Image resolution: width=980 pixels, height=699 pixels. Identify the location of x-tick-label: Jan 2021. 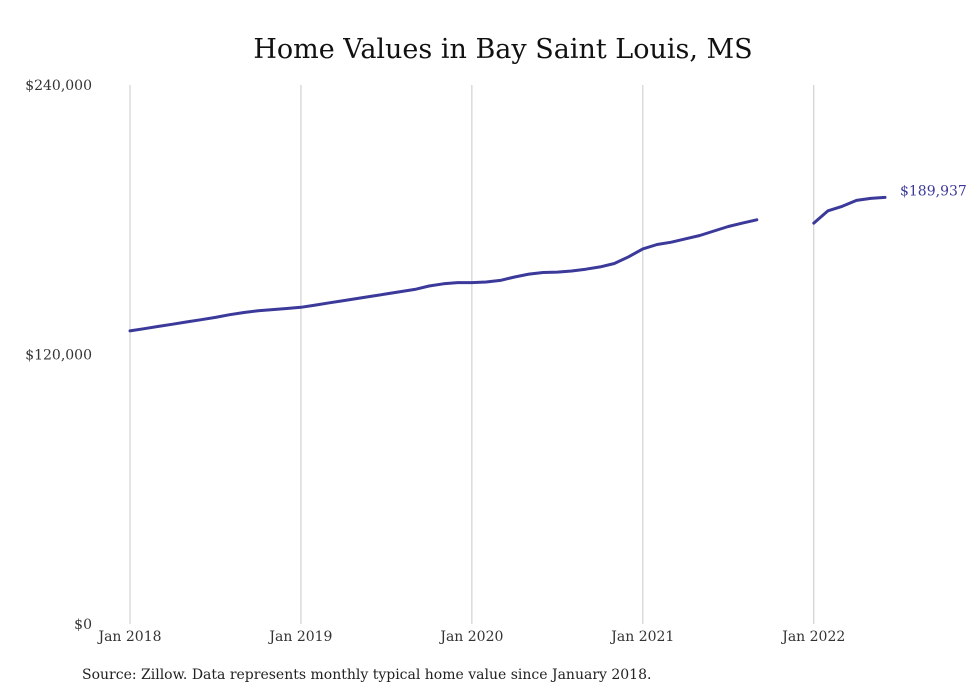
(641, 637).